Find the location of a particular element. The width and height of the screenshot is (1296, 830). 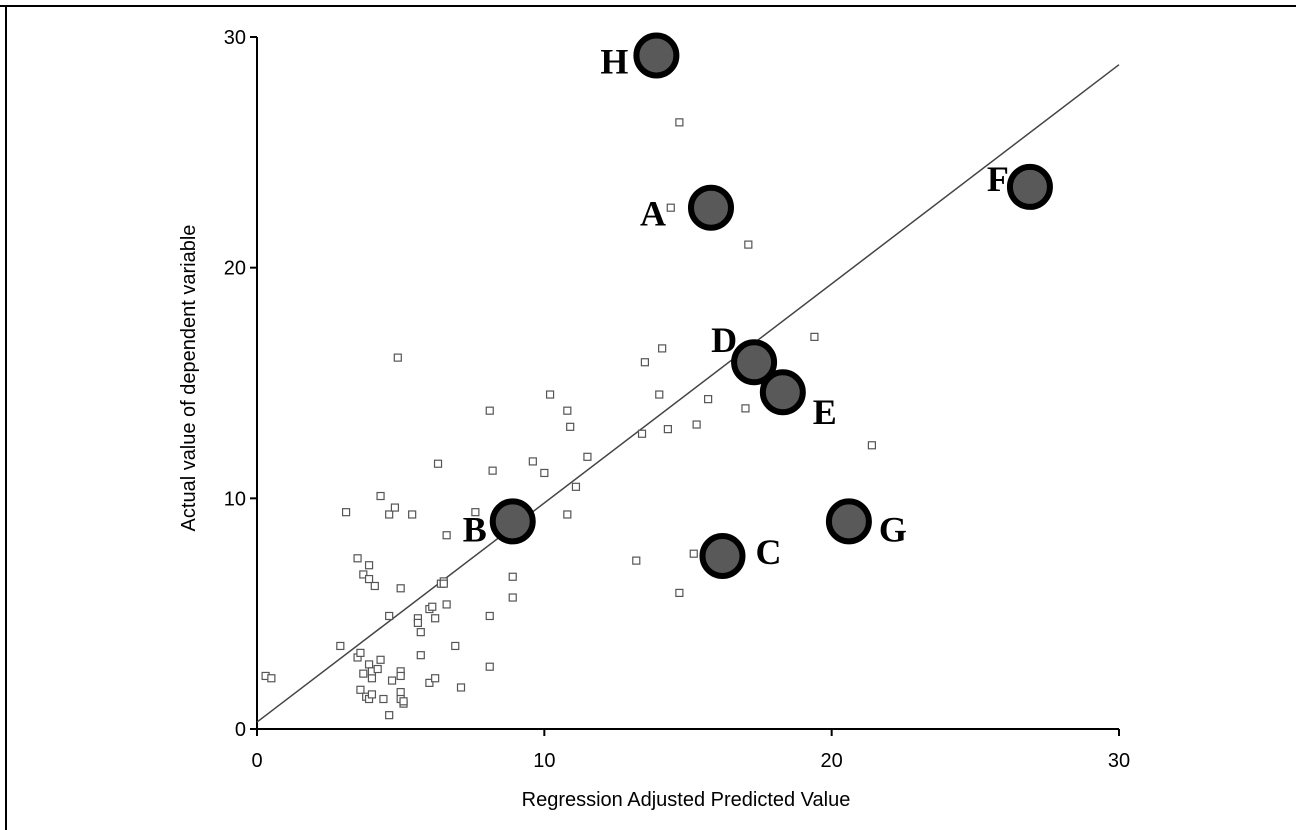

point-label-g: G is located at coordinates (893, 529).